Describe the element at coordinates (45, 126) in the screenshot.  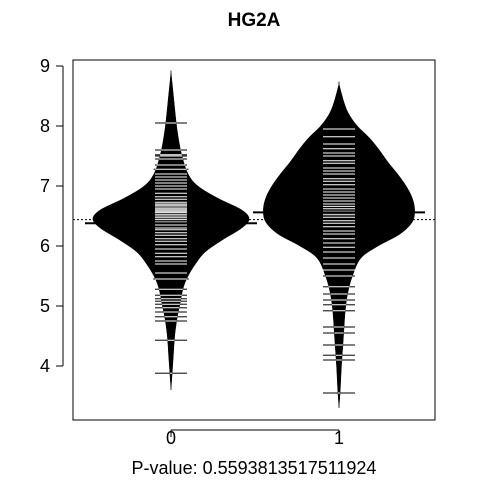
I see `y-tick-label-8: 8` at that location.